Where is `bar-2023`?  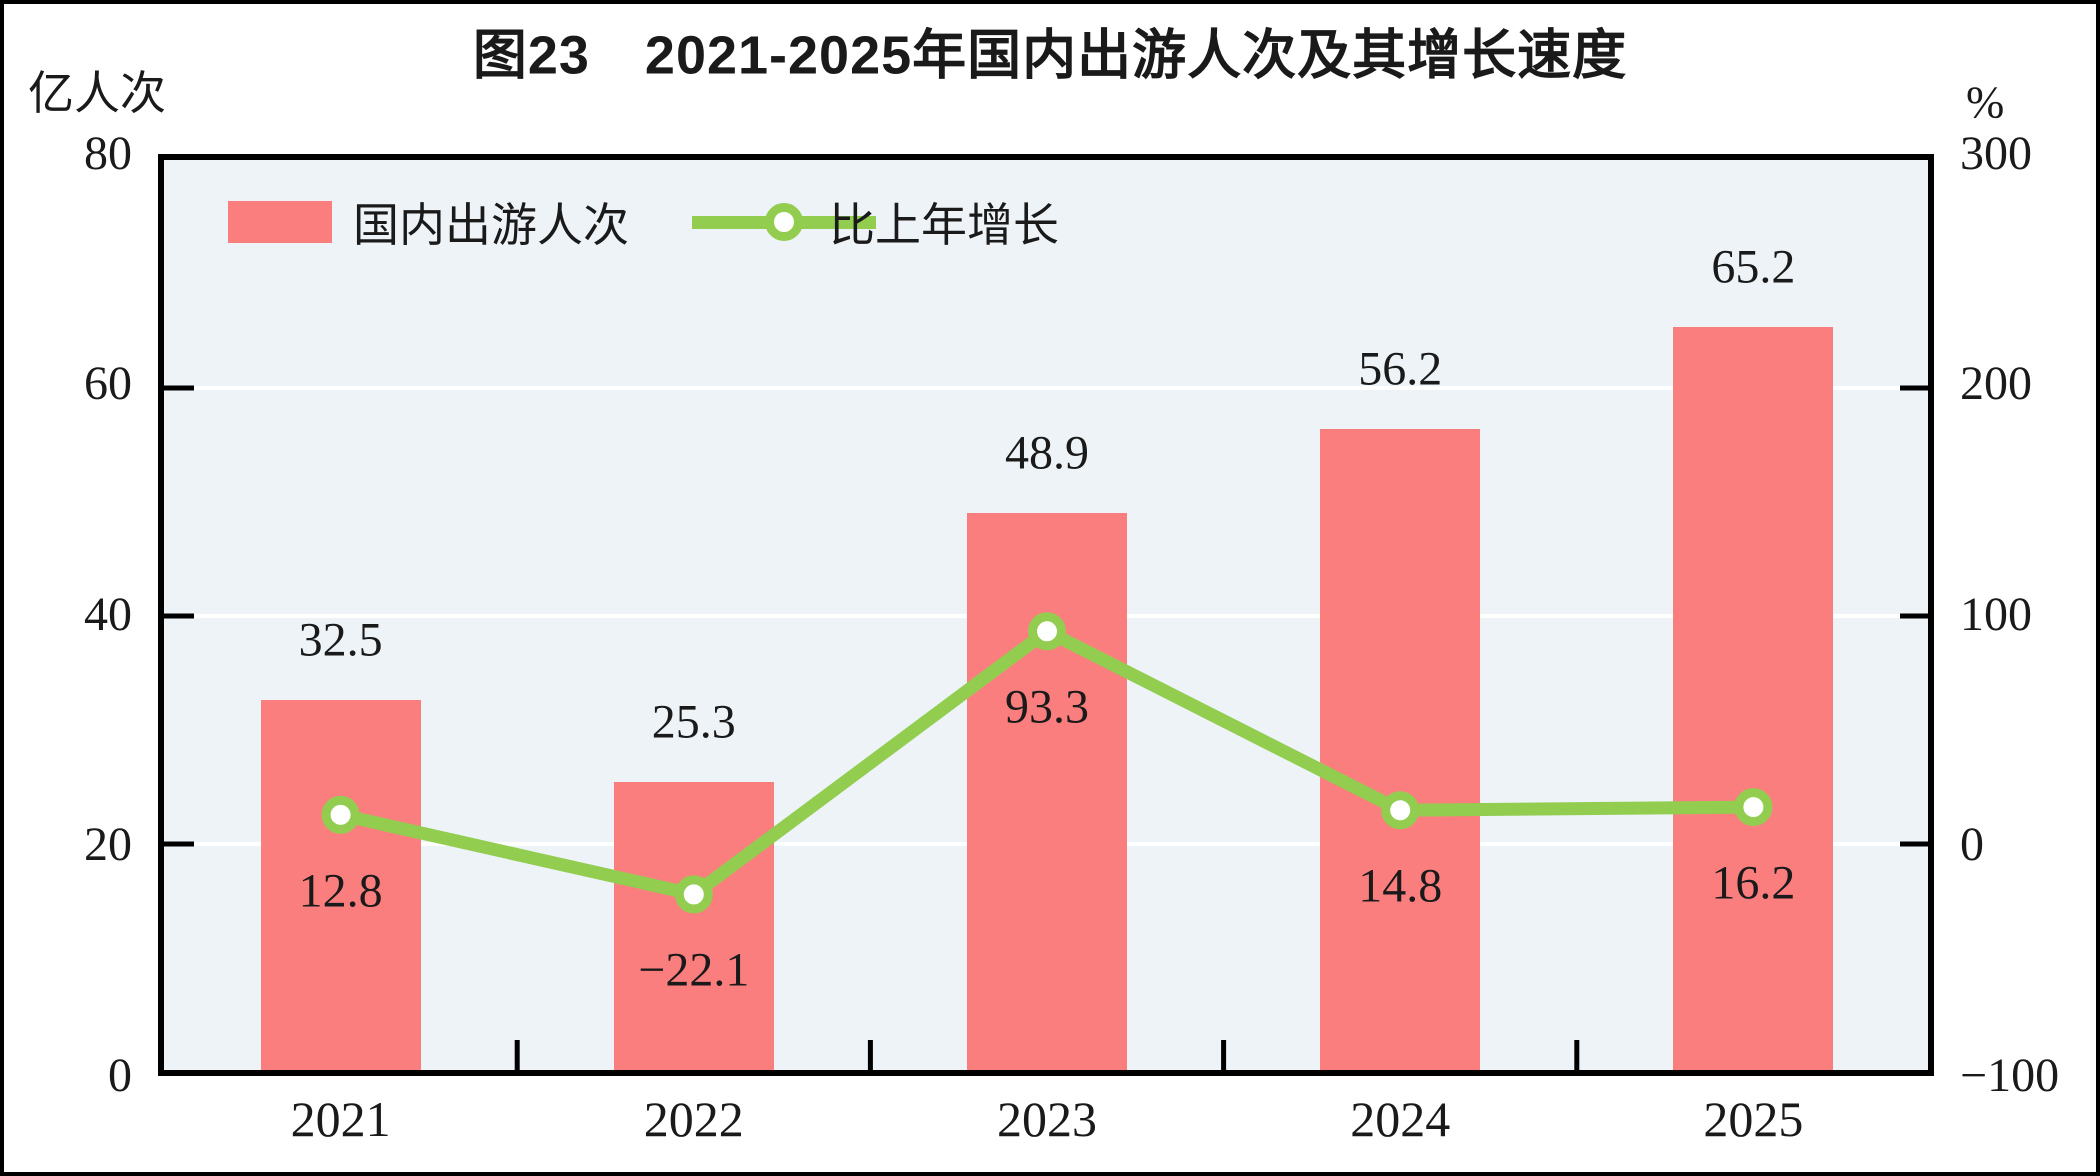
bar-2023 is located at coordinates (1047, 791).